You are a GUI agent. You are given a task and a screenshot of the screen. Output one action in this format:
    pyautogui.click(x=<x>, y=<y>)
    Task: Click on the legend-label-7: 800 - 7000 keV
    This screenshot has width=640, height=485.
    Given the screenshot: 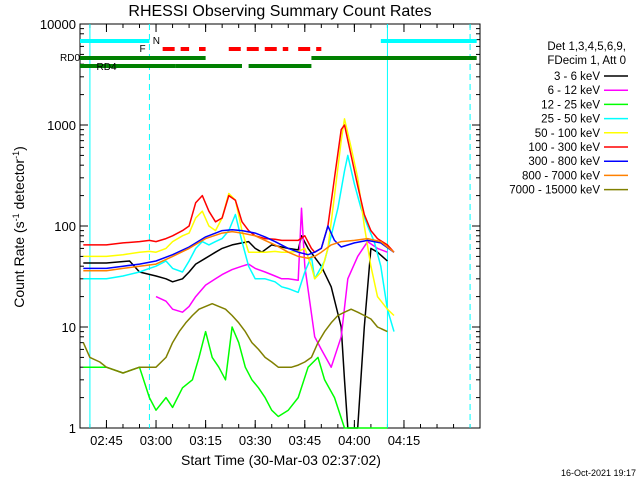 What is the action you would take?
    pyautogui.click(x=561, y=176)
    